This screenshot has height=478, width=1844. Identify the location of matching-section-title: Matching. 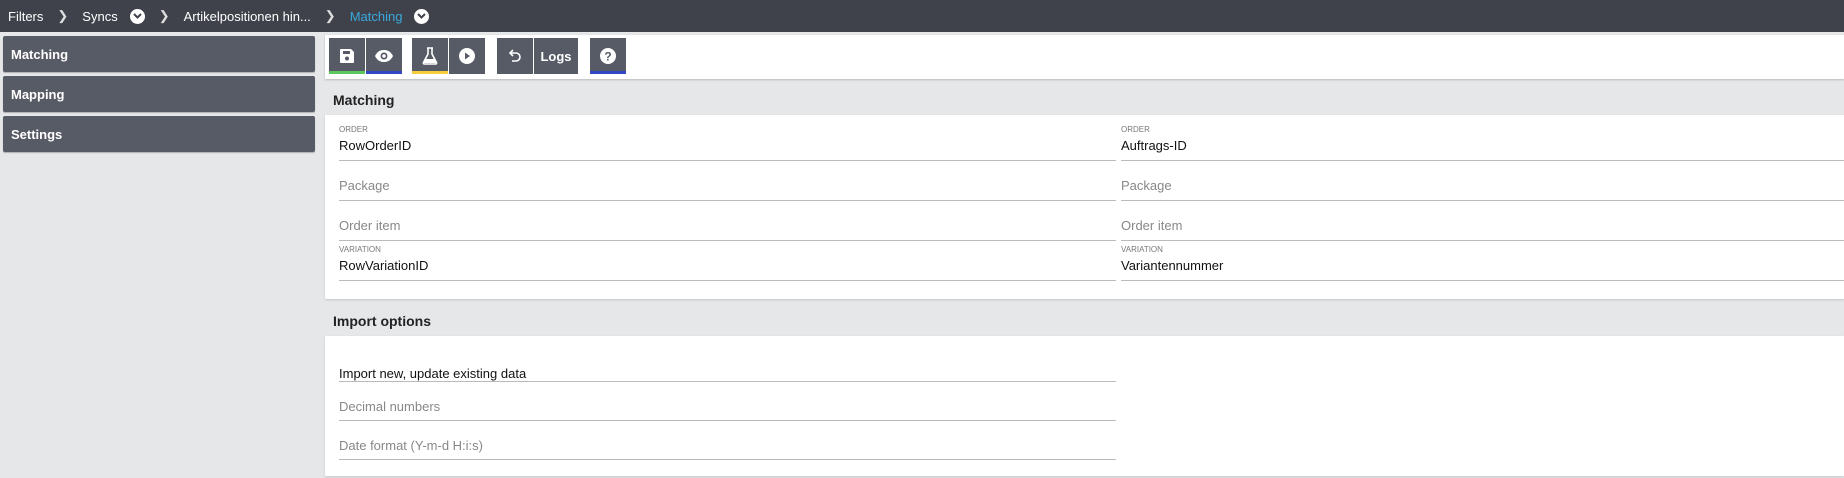
(364, 100).